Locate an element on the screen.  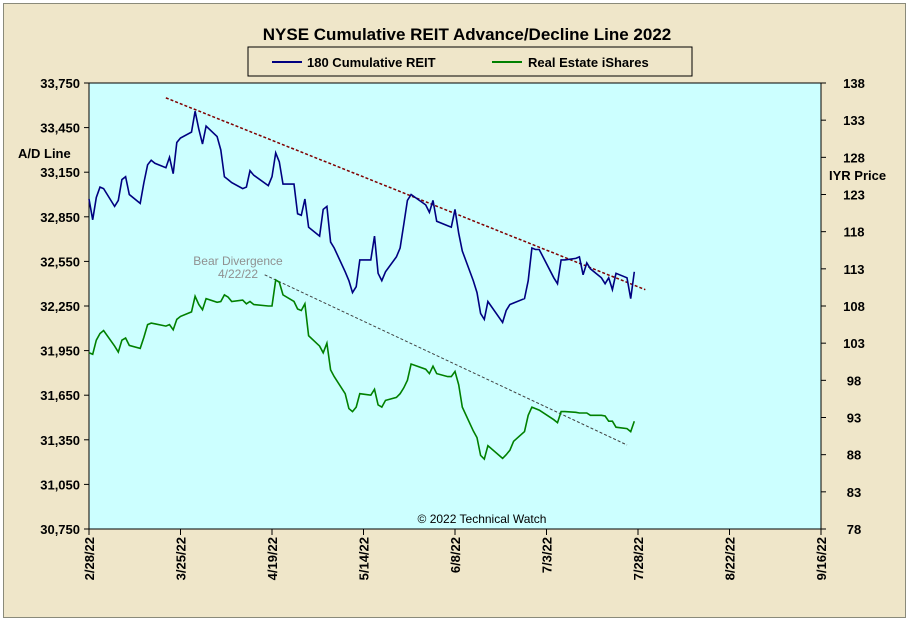
legend-label-reit: 180 Cumulative REIT is located at coordinates (371, 62).